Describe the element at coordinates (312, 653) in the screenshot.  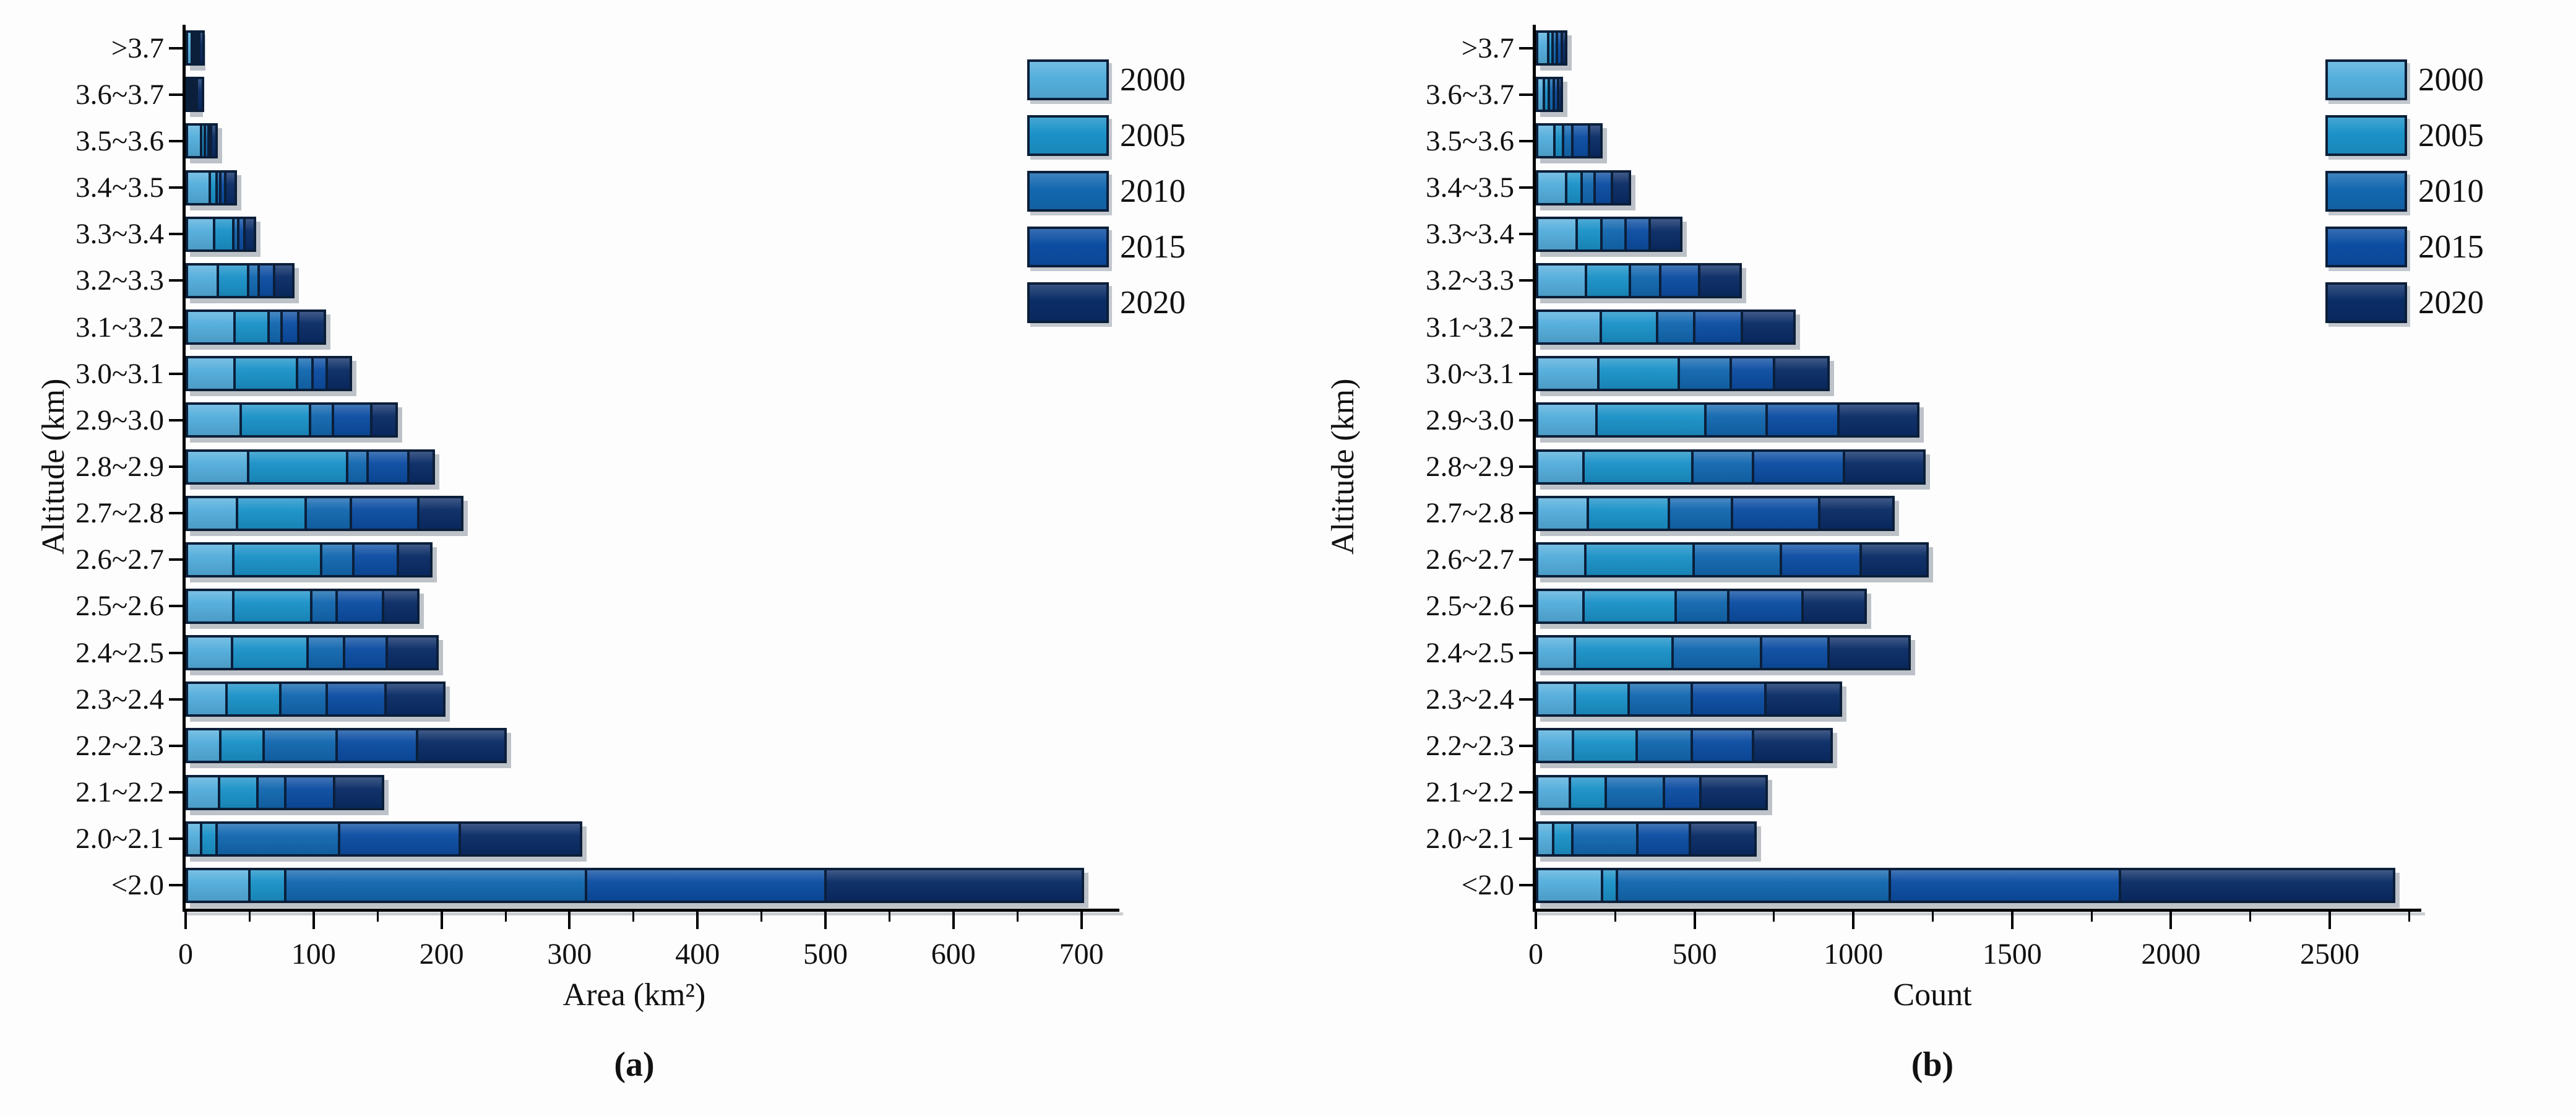
I see `bar-a-2.4~2.5` at that location.